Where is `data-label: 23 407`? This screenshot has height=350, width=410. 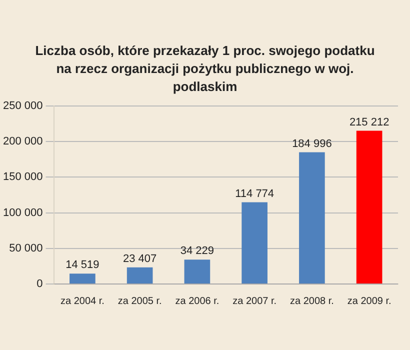
data-label: 23 407 is located at coordinates (139, 258).